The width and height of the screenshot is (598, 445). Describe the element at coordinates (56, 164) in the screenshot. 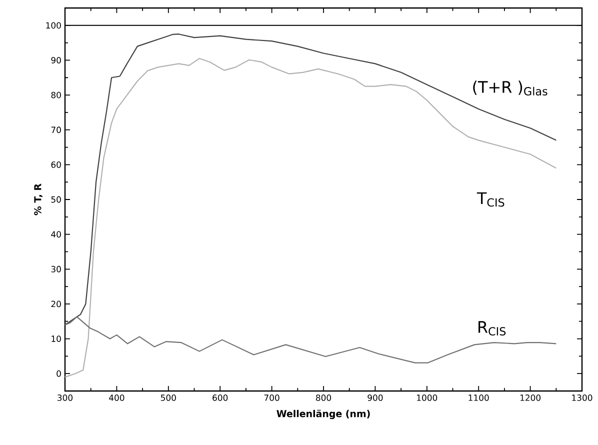

I see `y-tick-label: 60` at that location.